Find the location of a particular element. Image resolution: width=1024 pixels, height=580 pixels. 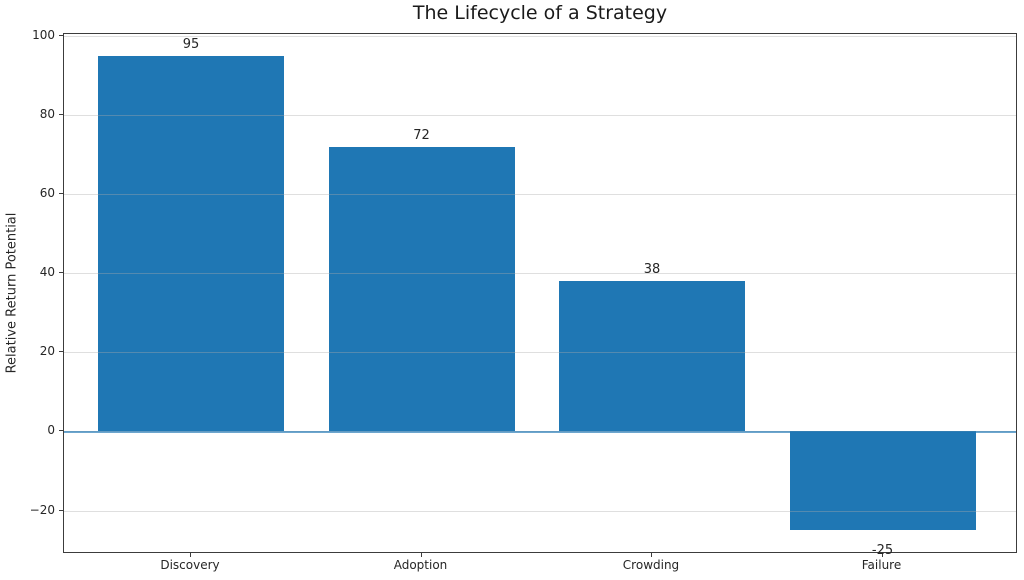

bar-value-label: 72 is located at coordinates (421, 135).